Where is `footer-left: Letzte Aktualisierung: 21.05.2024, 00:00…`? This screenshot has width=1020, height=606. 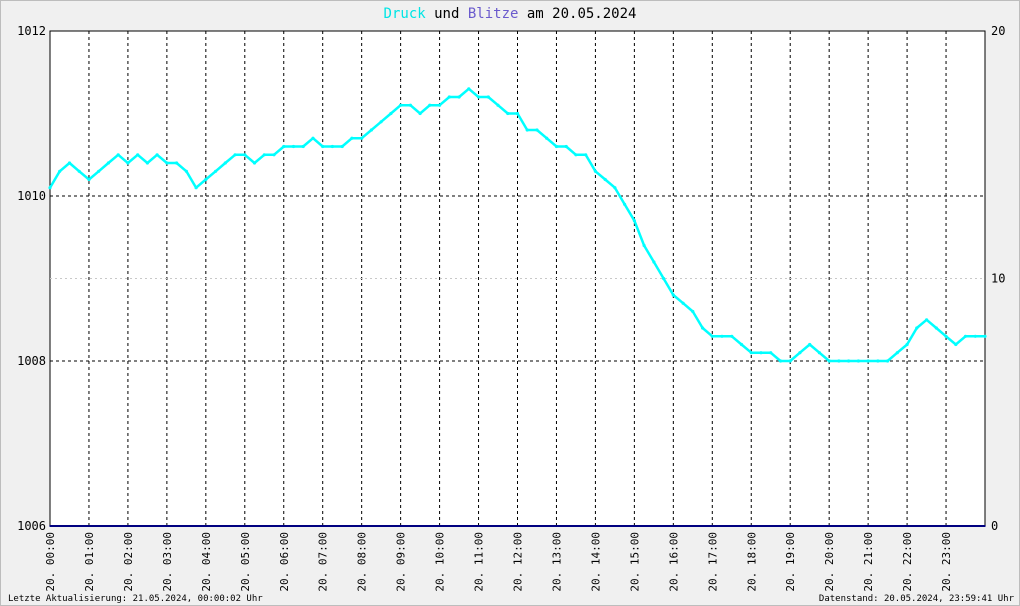
footer-left: Letzte Aktualisierung: 21.05.2024, 00:00… is located at coordinates (135, 599).